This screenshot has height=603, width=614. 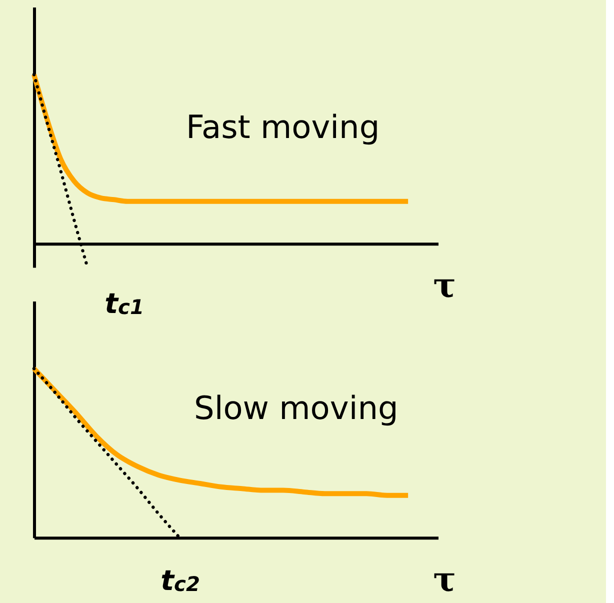 I want to click on annotation: Slow moving, so click(x=296, y=408).